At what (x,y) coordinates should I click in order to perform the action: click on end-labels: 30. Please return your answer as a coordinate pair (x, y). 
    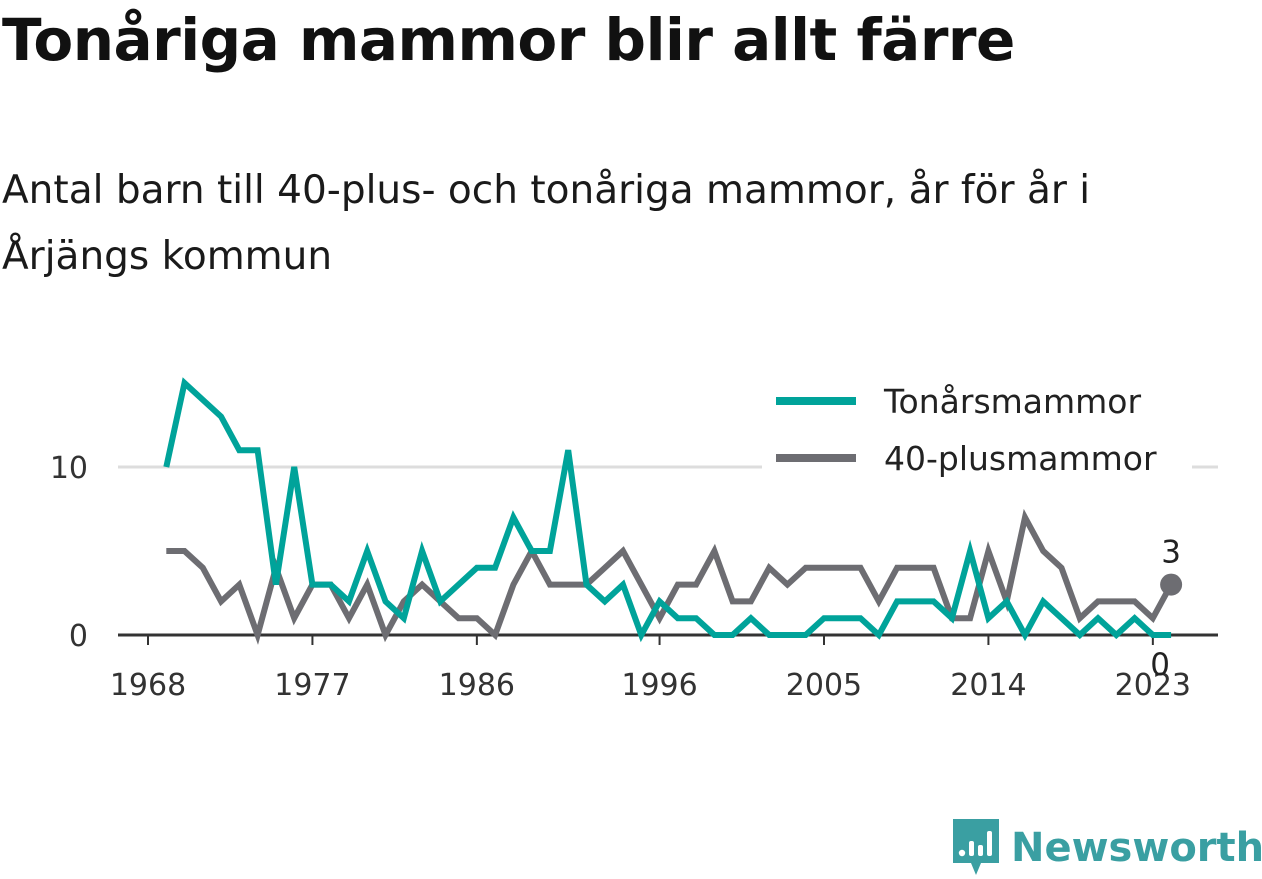
    Looking at the image, I should click on (1166, 609).